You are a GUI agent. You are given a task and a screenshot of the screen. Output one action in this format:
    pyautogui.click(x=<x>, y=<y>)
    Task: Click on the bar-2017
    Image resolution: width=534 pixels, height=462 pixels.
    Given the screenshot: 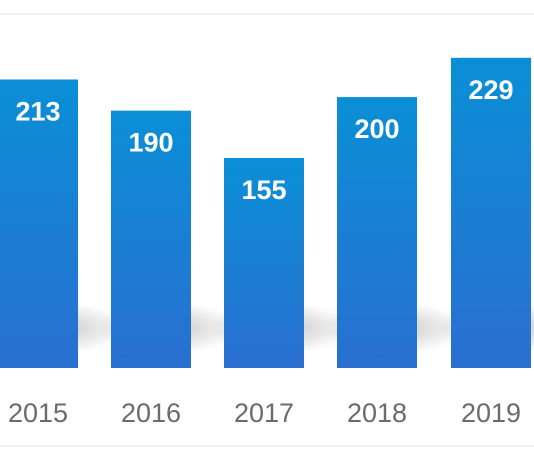 What is the action you would take?
    pyautogui.click(x=264, y=263)
    